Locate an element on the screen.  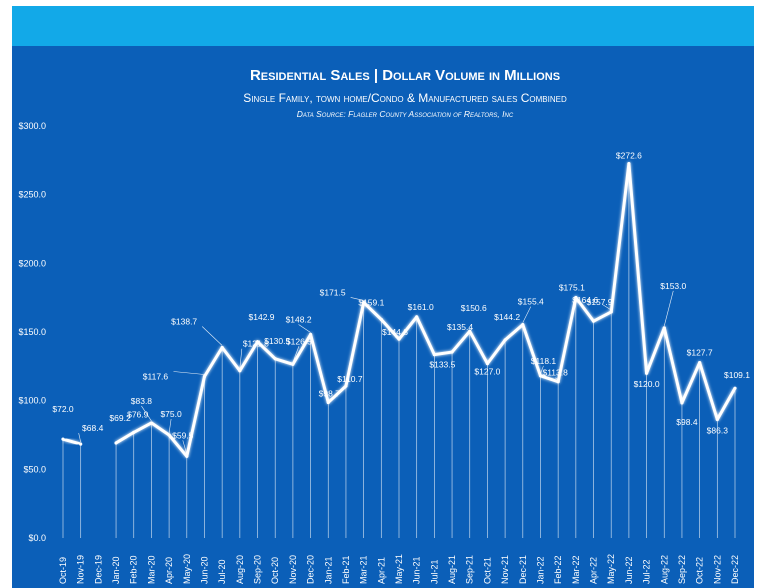
y-tick-label: $200.0 is located at coordinates (32, 263).